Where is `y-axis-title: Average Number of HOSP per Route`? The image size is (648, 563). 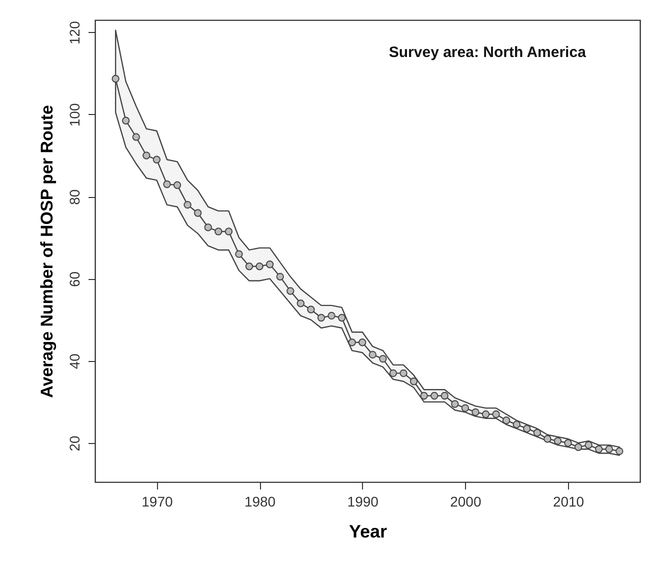 y-axis-title: Average Number of HOSP per Route is located at coordinates (47, 251).